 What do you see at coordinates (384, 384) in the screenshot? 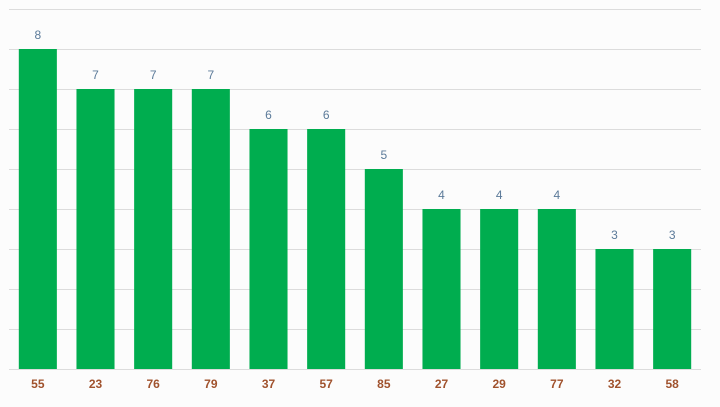
I see `x-tick-label: 85` at bounding box center [384, 384].